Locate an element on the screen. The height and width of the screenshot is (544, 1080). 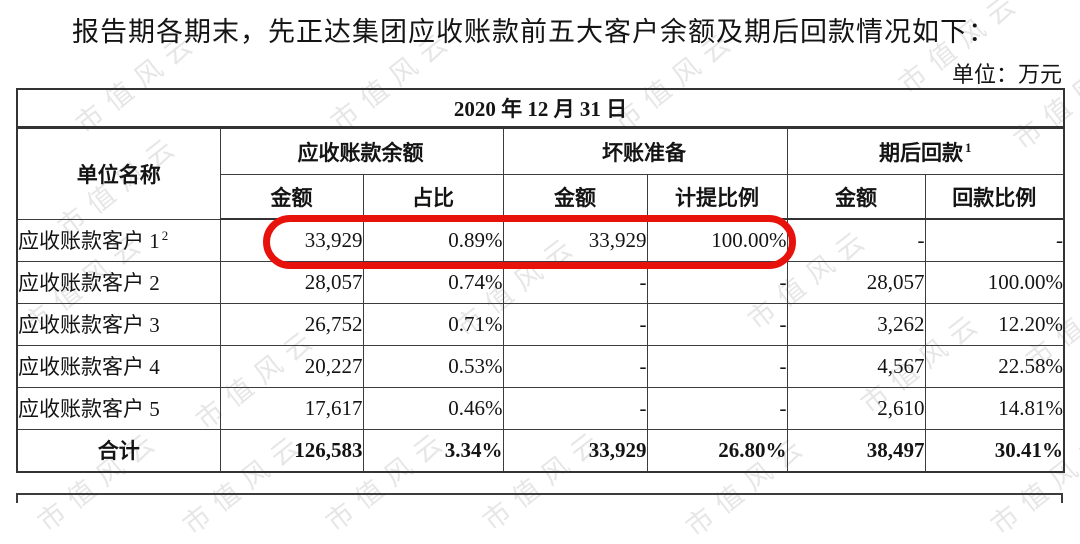
ar-proportion-cell: 0.71% is located at coordinates (433, 324).